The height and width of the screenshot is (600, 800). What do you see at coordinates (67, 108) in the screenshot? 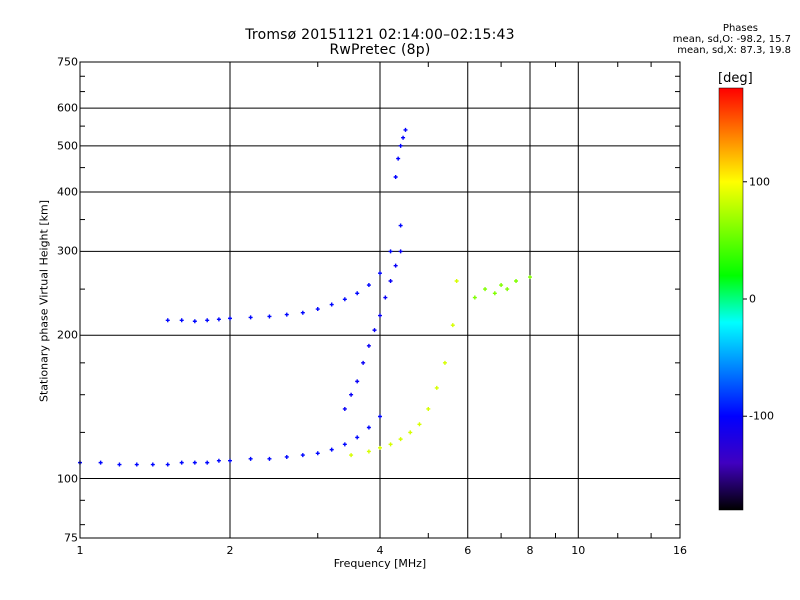
I see `y-tick-label: 600` at bounding box center [67, 108].